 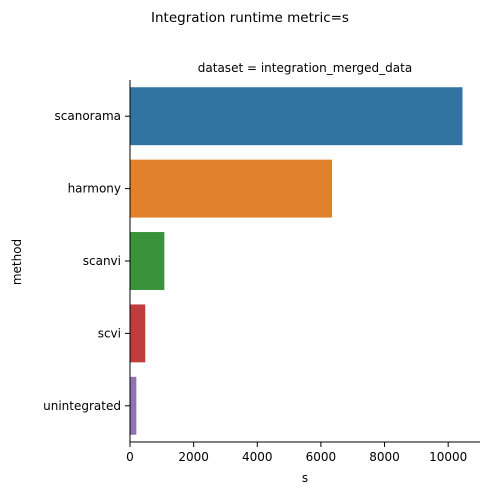 What do you see at coordinates (296, 116) in the screenshot?
I see `bar-scanorama` at bounding box center [296, 116].